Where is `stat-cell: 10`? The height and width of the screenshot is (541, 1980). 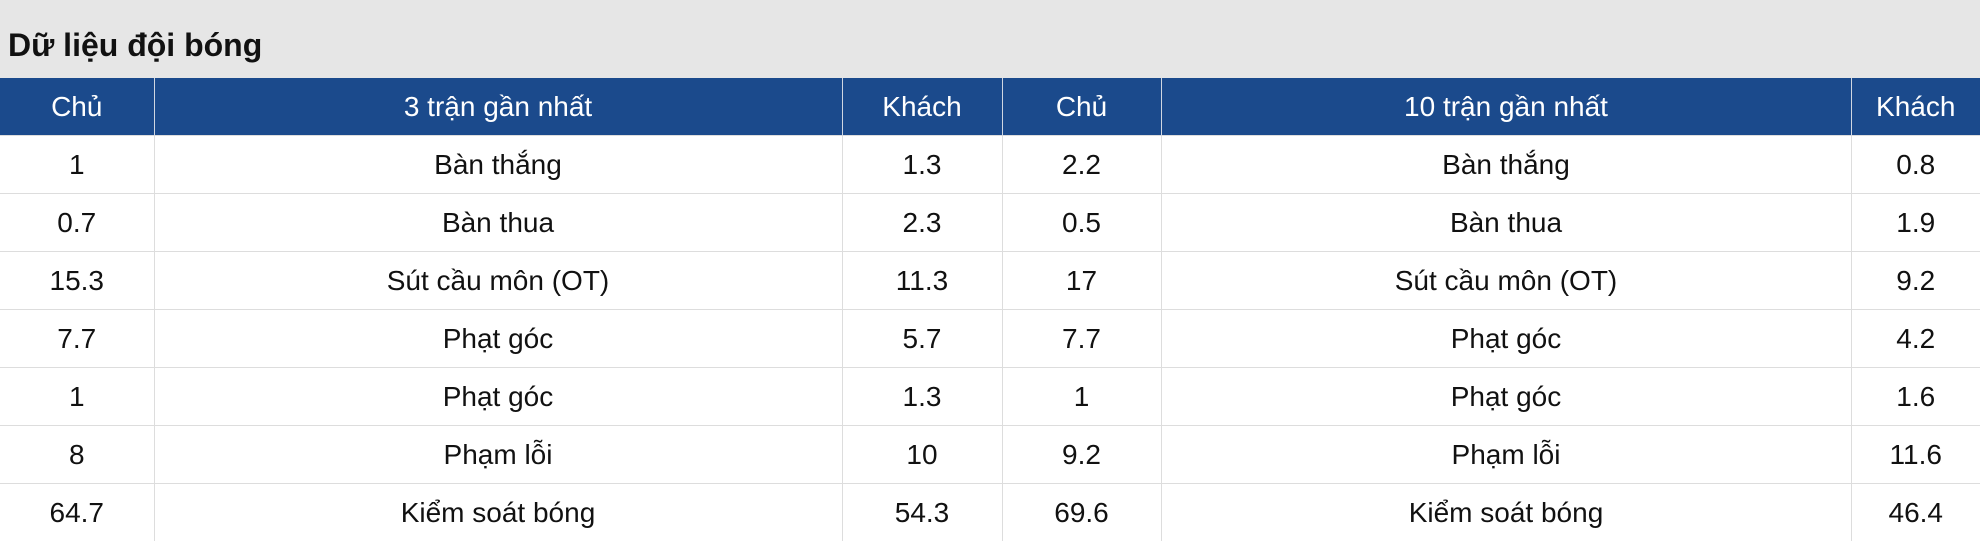
stat-cell: 10 is located at coordinates (922, 455).